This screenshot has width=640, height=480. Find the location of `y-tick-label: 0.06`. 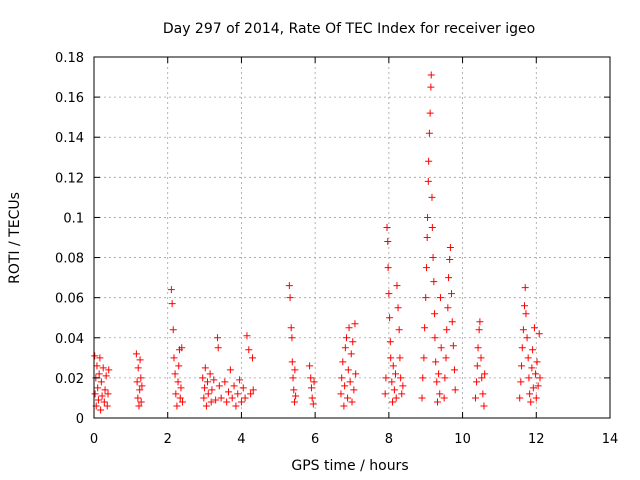

y-tick-label: 0.06 is located at coordinates (69, 299).